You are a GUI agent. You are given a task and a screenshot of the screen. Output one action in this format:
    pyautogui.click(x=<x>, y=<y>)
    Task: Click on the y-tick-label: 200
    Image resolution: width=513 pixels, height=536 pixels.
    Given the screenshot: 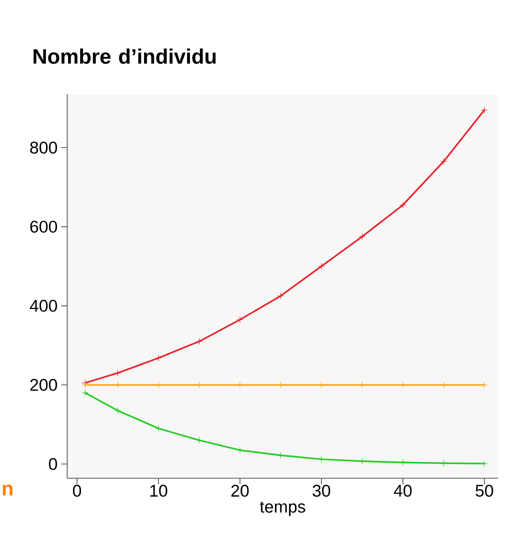 What is the action you would take?
    pyautogui.click(x=44, y=384)
    